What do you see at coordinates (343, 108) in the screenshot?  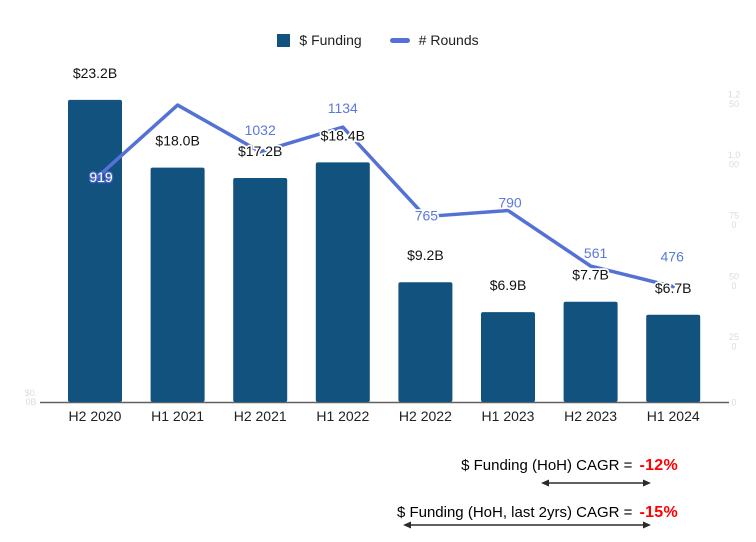 I see `rounds-line-label: 1134` at bounding box center [343, 108].